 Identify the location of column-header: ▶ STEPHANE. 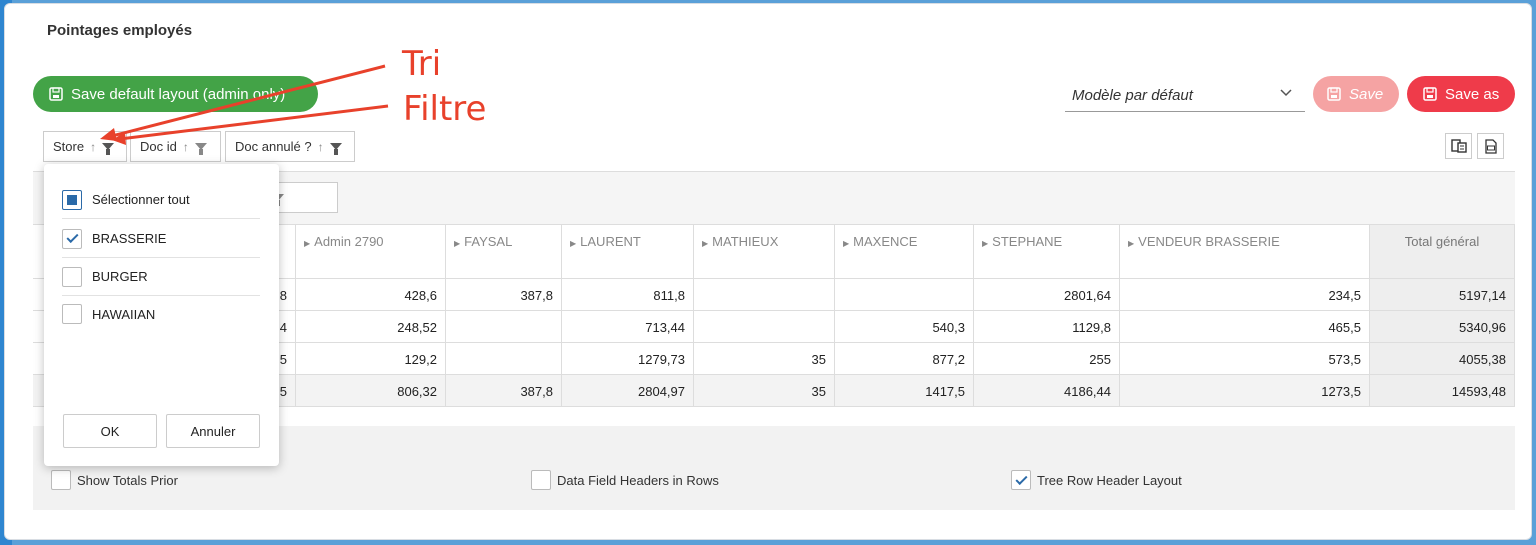
(1047, 252).